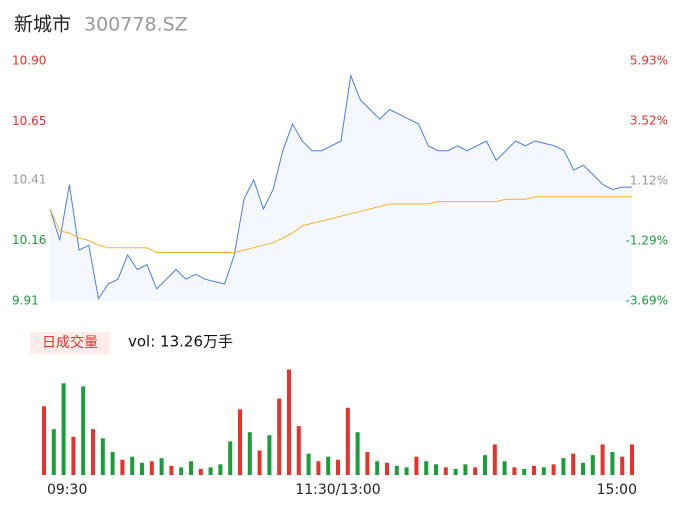 The image size is (686, 524). Describe the element at coordinates (647, 301) in the screenshot. I see `y2-tick-label: -3.69%` at that location.